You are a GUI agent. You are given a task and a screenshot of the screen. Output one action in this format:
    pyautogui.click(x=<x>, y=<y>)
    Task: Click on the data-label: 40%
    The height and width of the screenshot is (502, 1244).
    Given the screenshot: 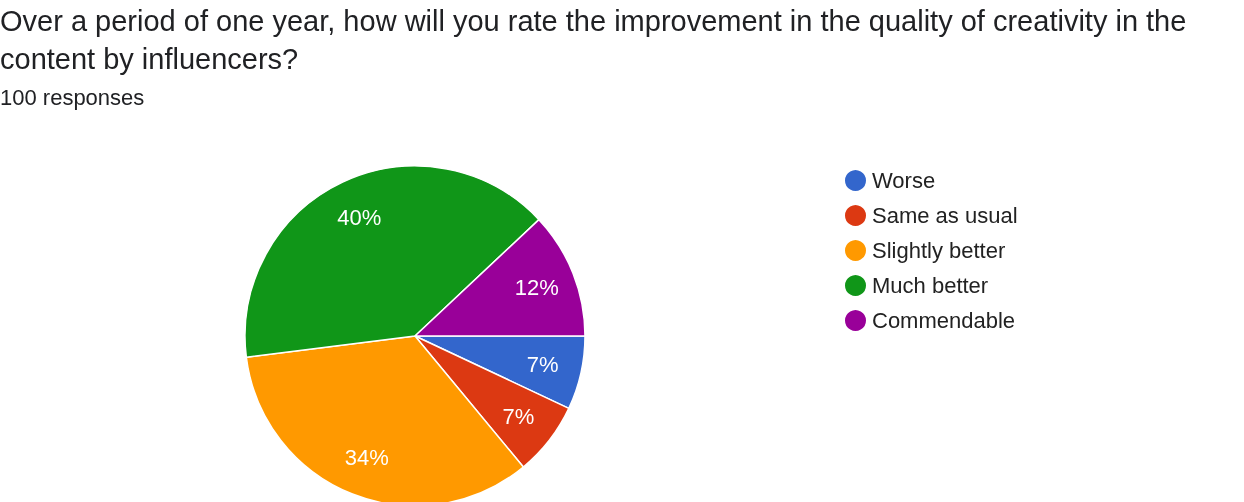 What is the action you would take?
    pyautogui.click(x=359, y=218)
    